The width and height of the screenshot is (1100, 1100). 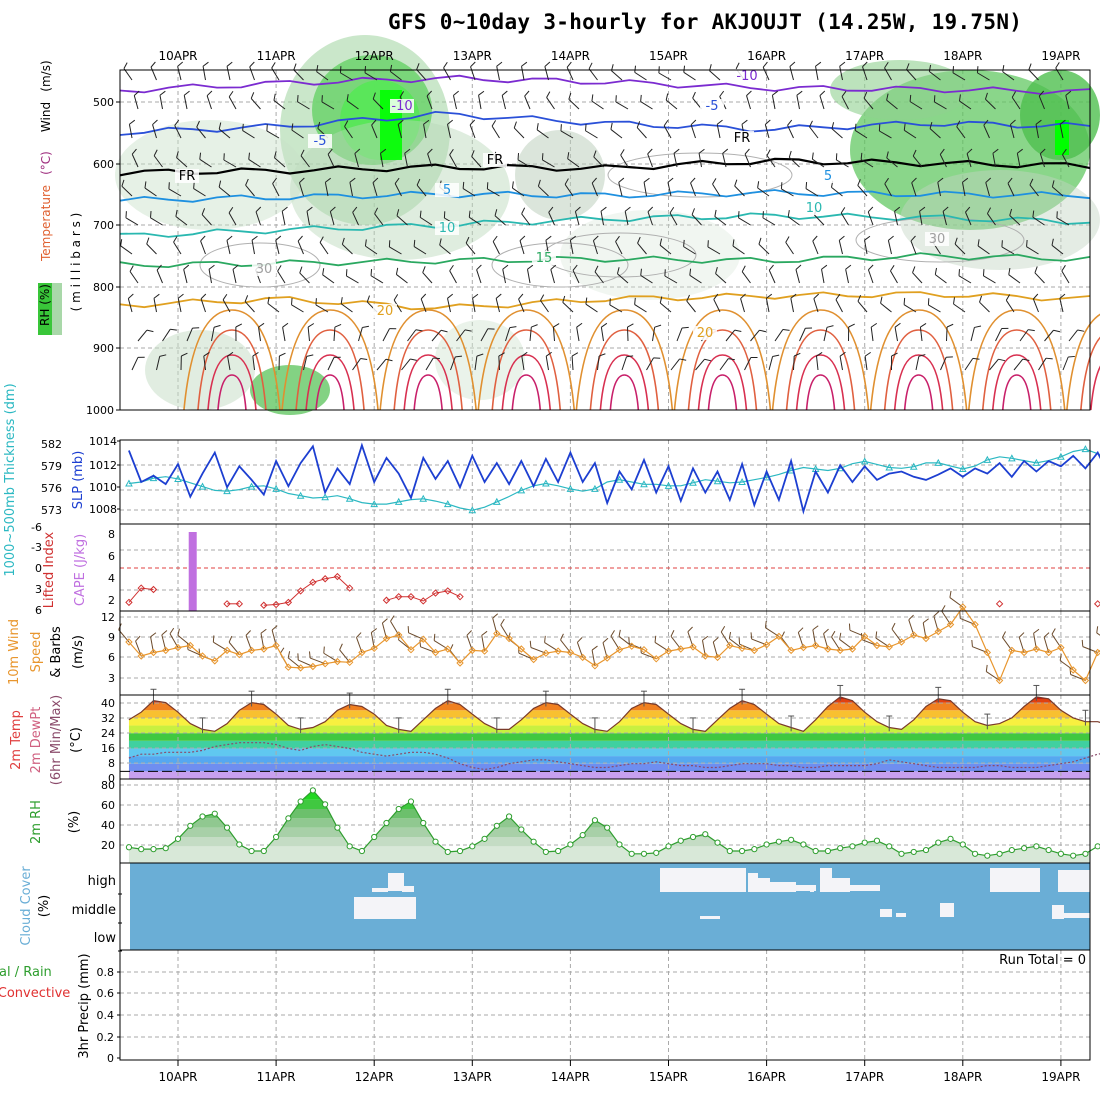 I want to click on li-tick-label: 3, so click(x=38, y=589).